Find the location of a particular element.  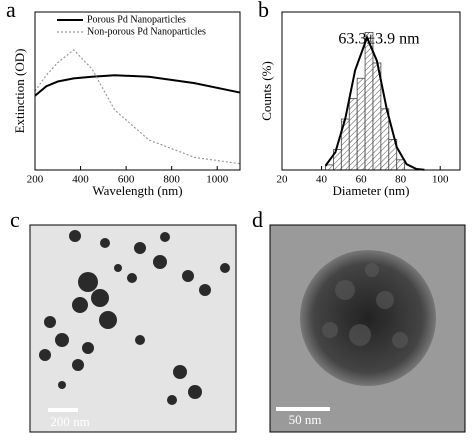

x-tick-label: 600 is located at coordinates (126, 180).